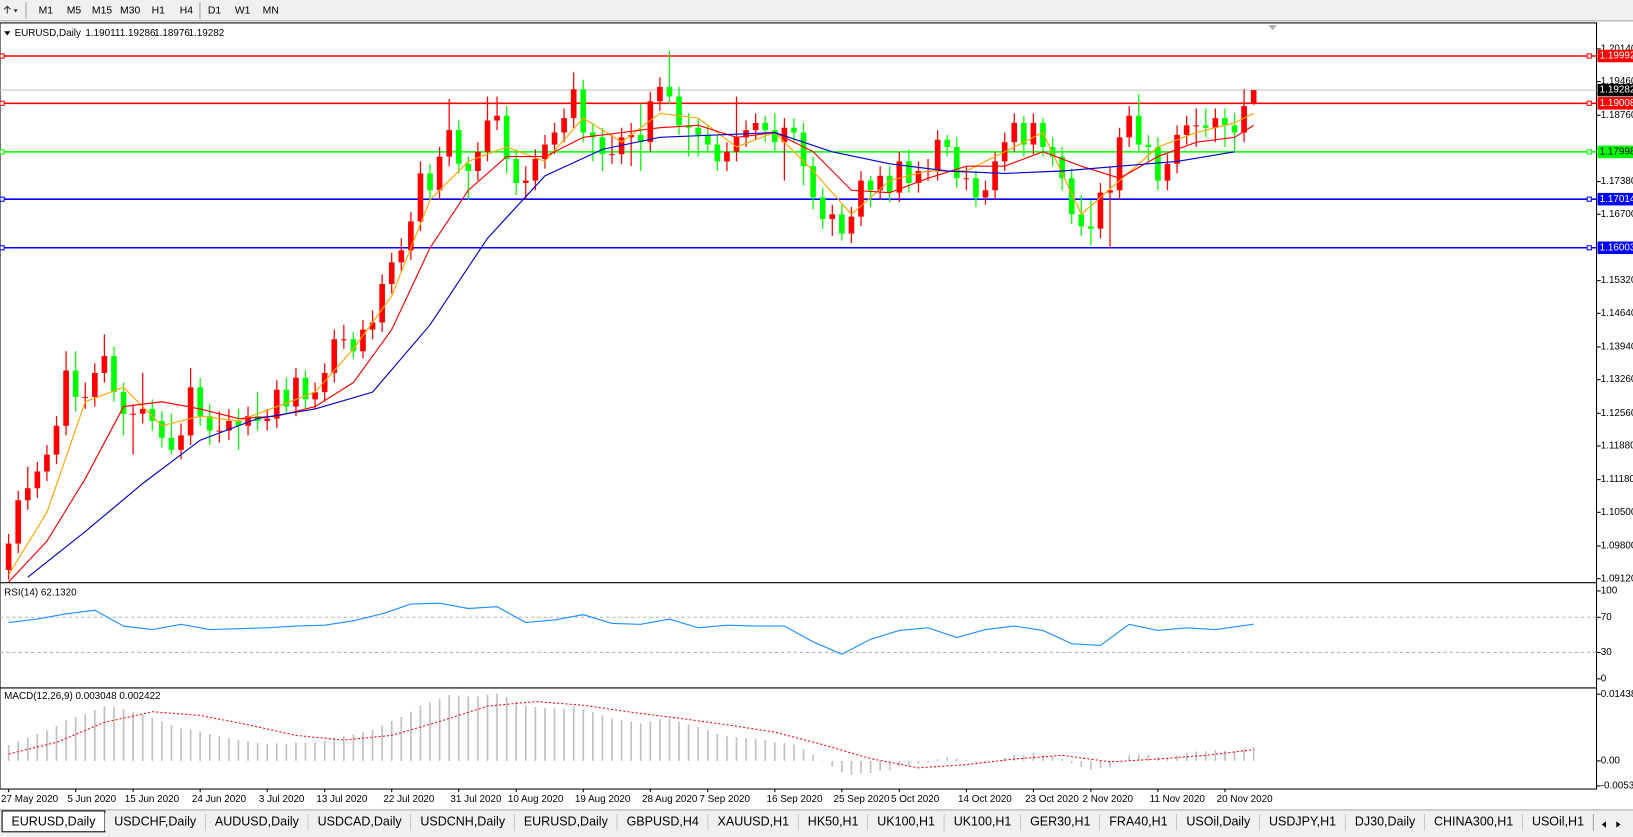 The height and width of the screenshot is (837, 1633). I want to click on timeframe-button: H4, so click(186, 10).